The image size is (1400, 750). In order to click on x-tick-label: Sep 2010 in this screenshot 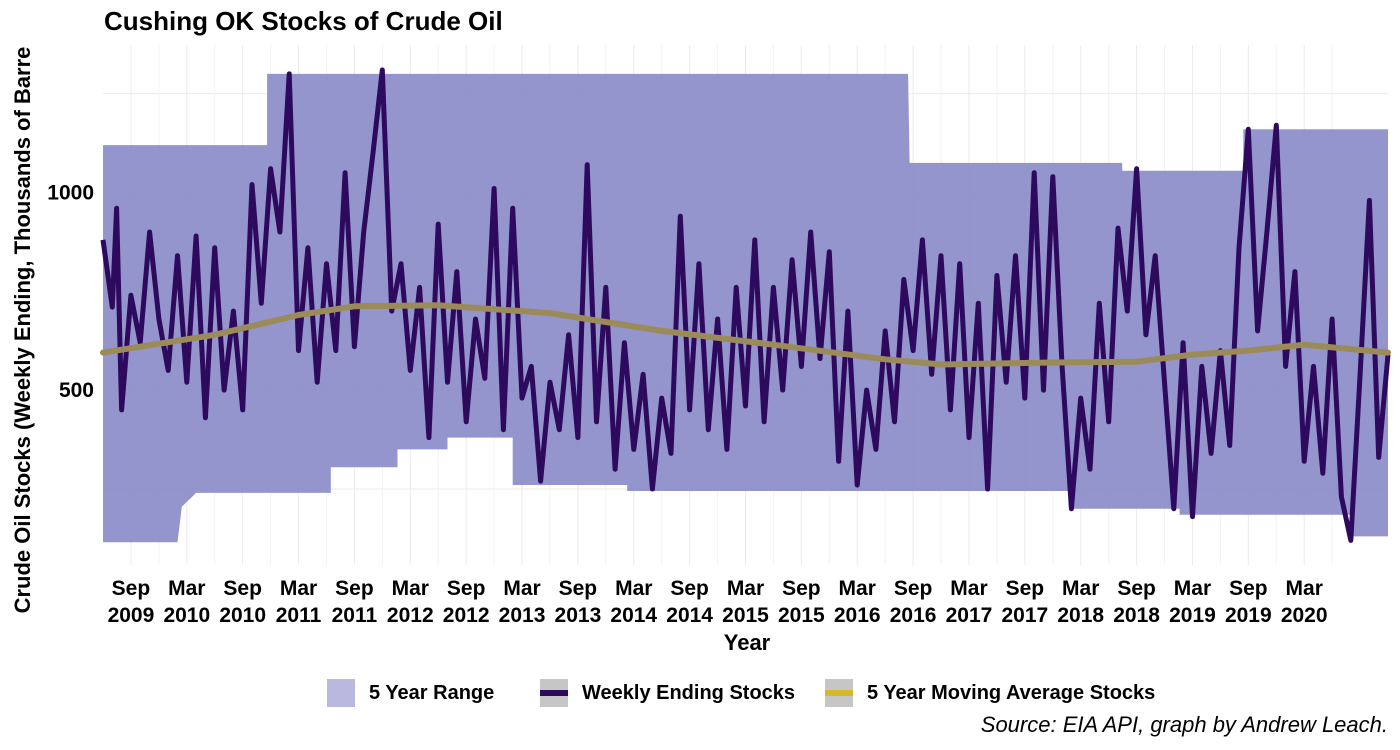, I will do `click(242, 602)`.